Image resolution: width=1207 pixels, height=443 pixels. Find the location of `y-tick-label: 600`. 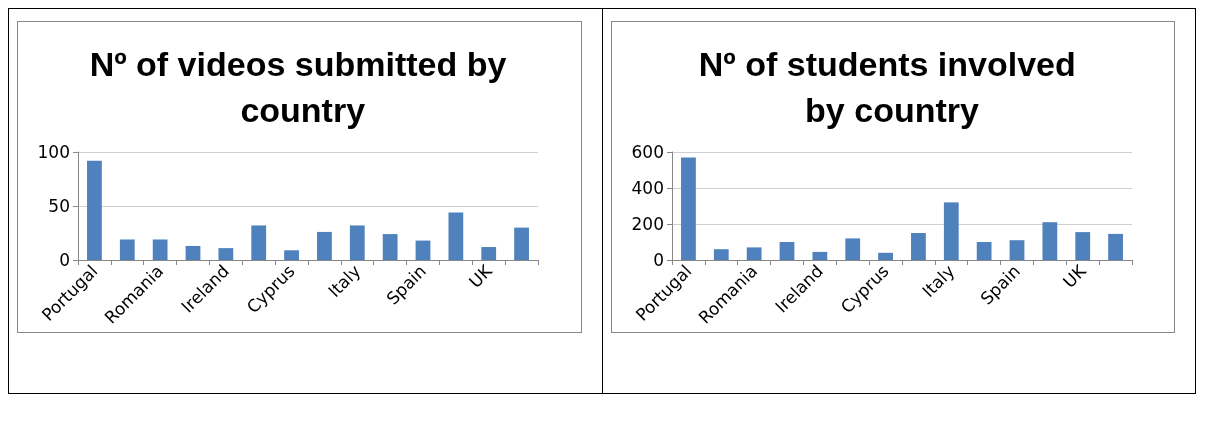

y-tick-label: 600 is located at coordinates (647, 152).